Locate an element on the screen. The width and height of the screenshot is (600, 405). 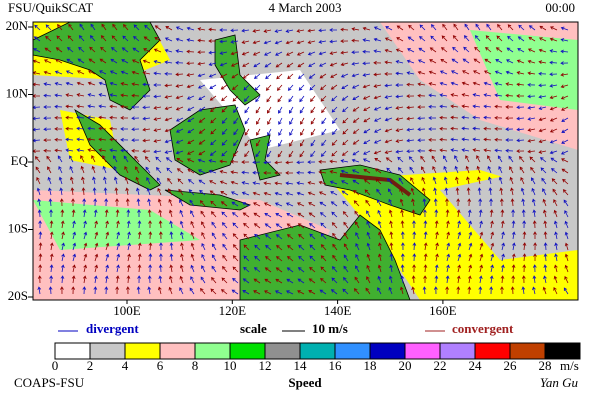
colorbar: 0 2 4 6 8 10 12 14 16 18 20 22 24 26 28 m/s is located at coordinates (316, 357).